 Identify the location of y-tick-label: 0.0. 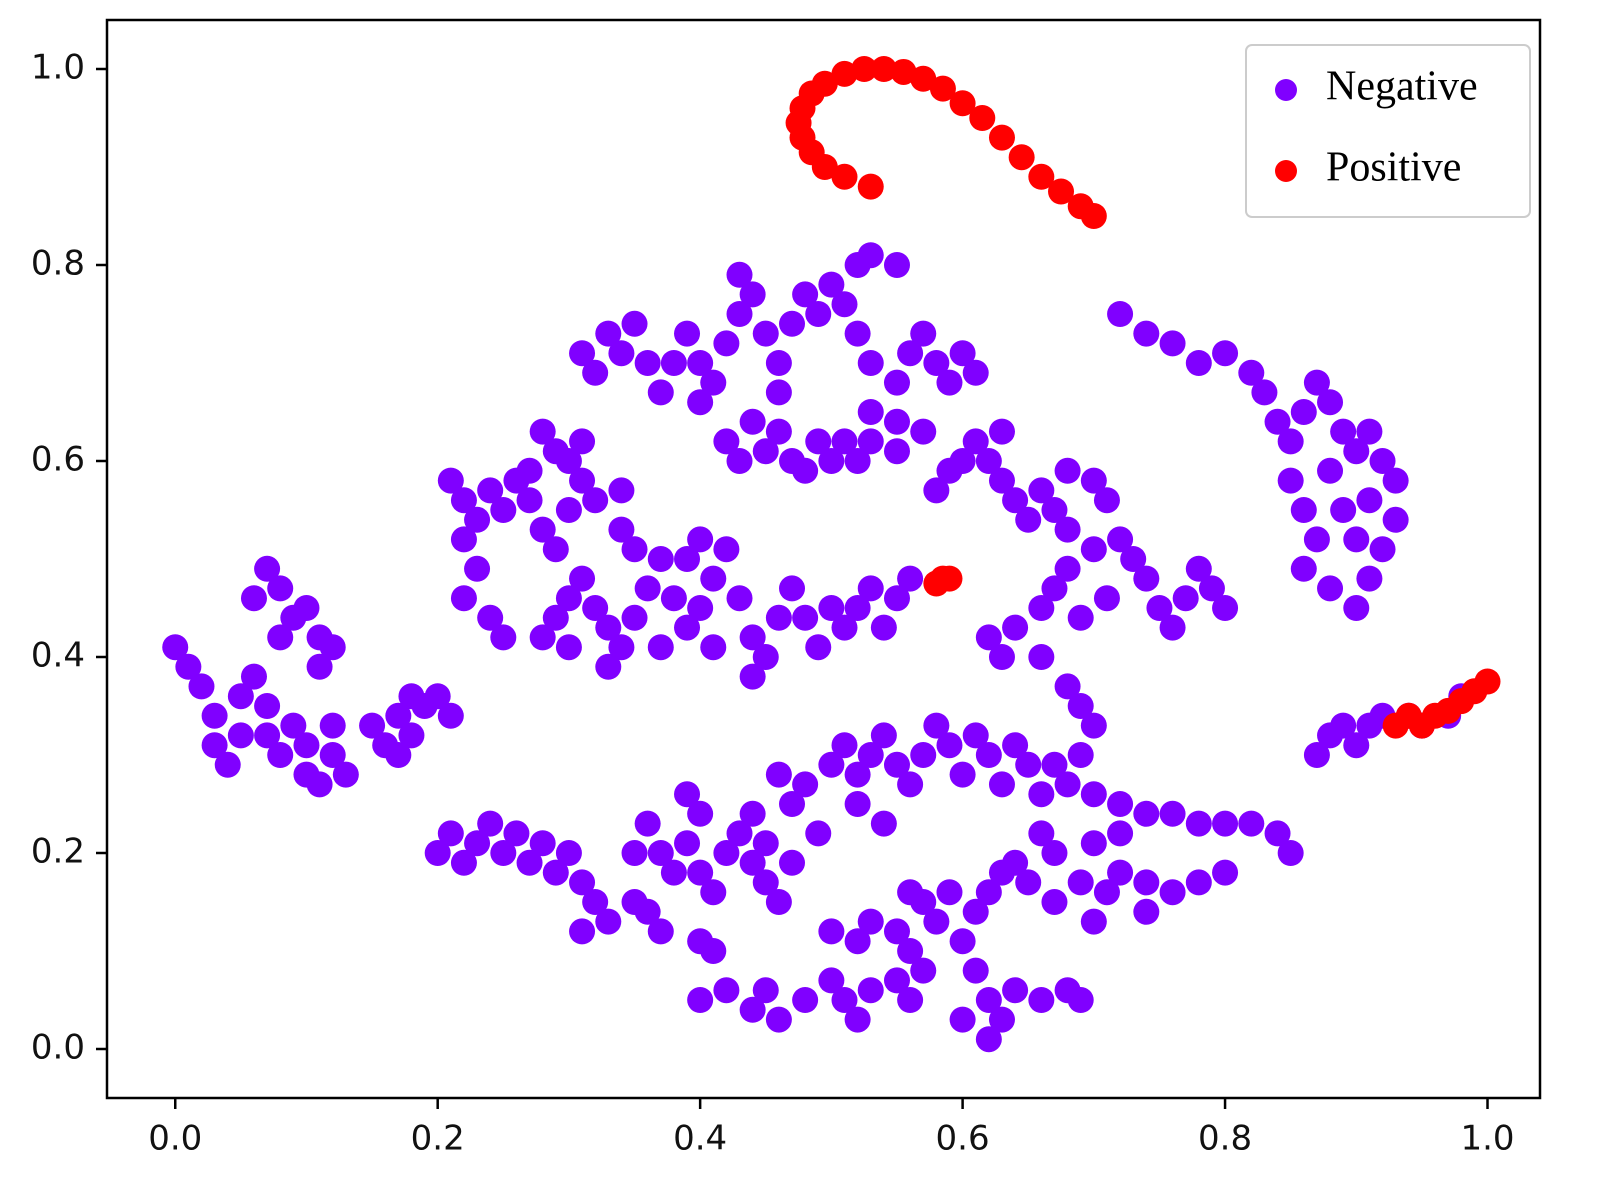
(58, 1048).